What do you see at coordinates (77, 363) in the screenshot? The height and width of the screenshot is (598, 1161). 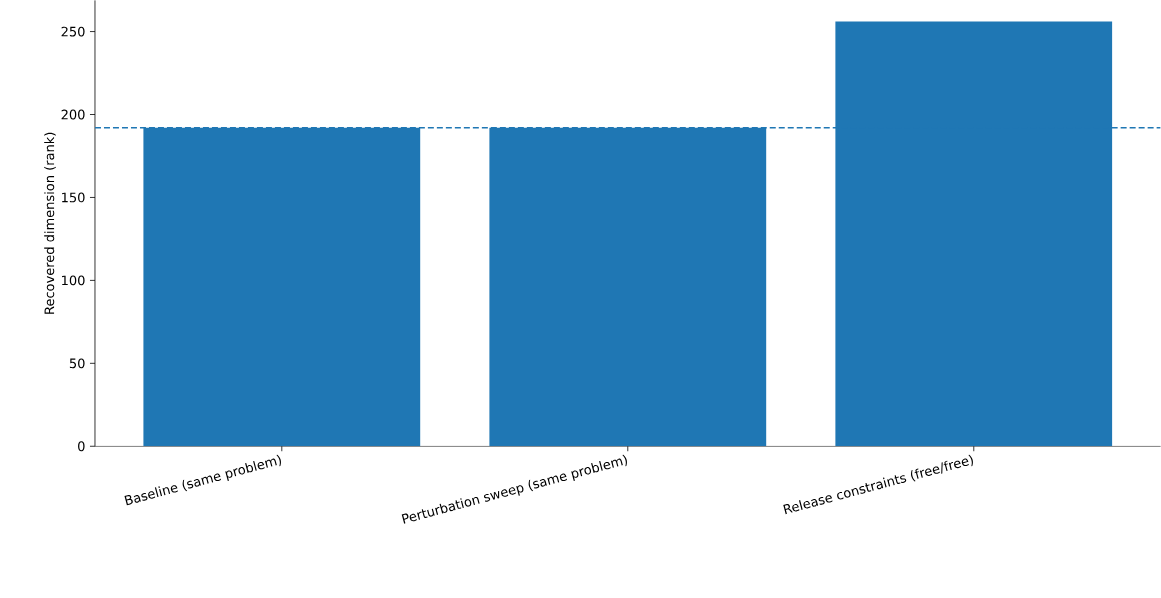 I see `y-tick-label: 50` at bounding box center [77, 363].